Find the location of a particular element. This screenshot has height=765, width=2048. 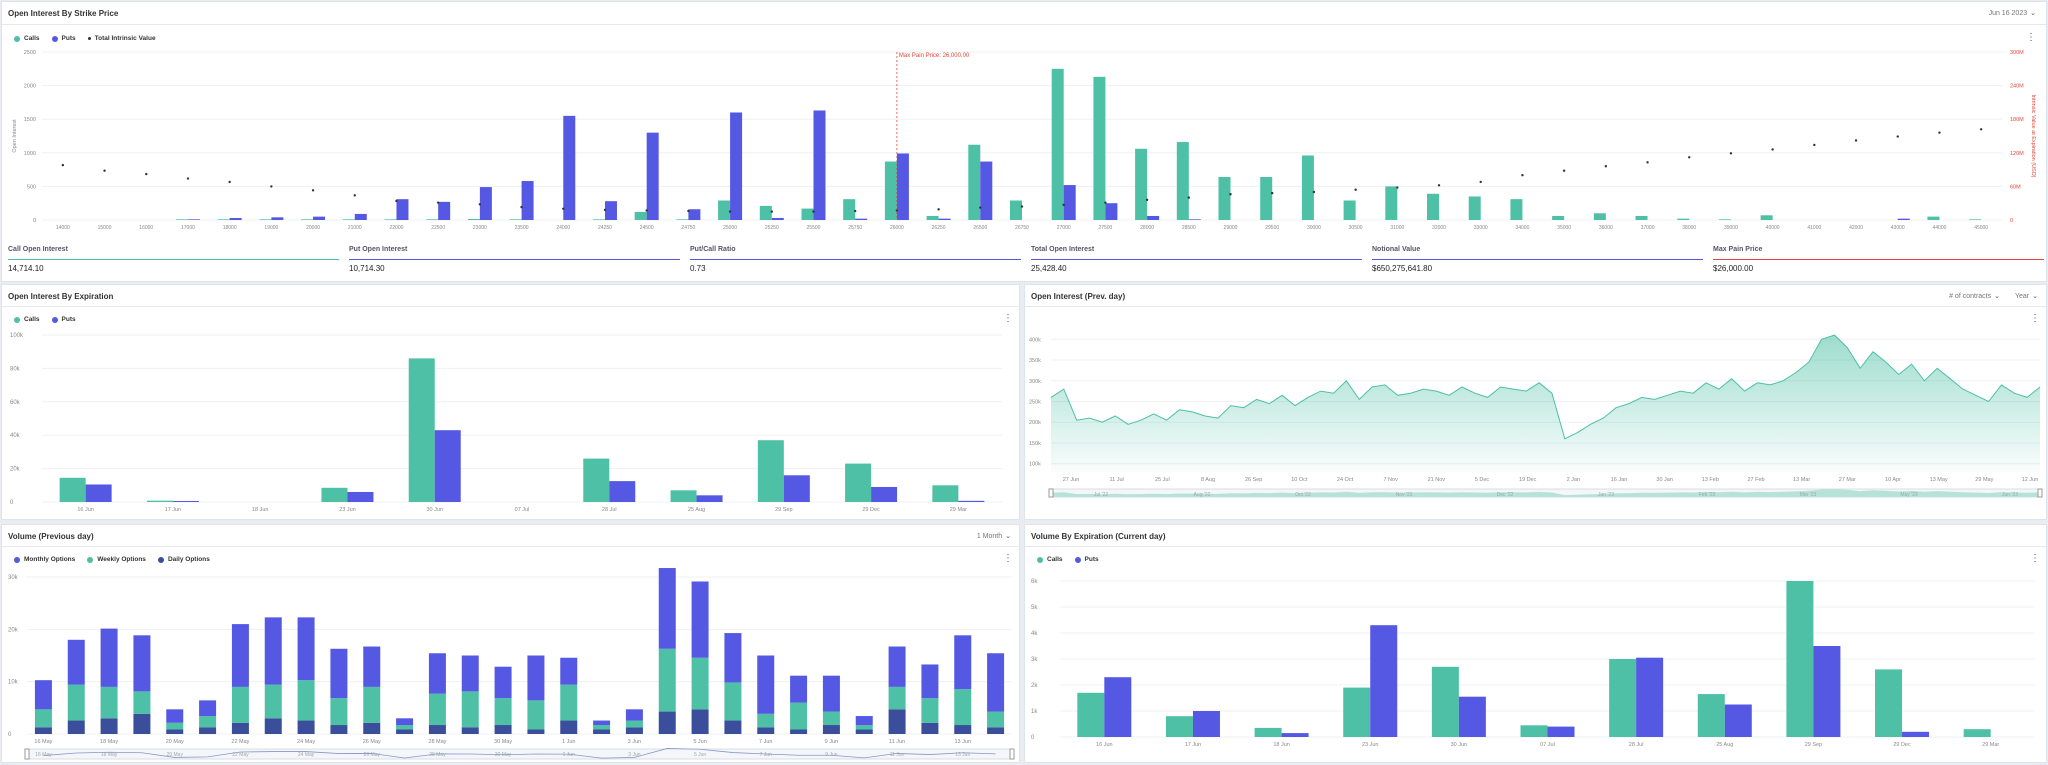

navigator-tick-label: Jun '23 is located at coordinates (2010, 495).